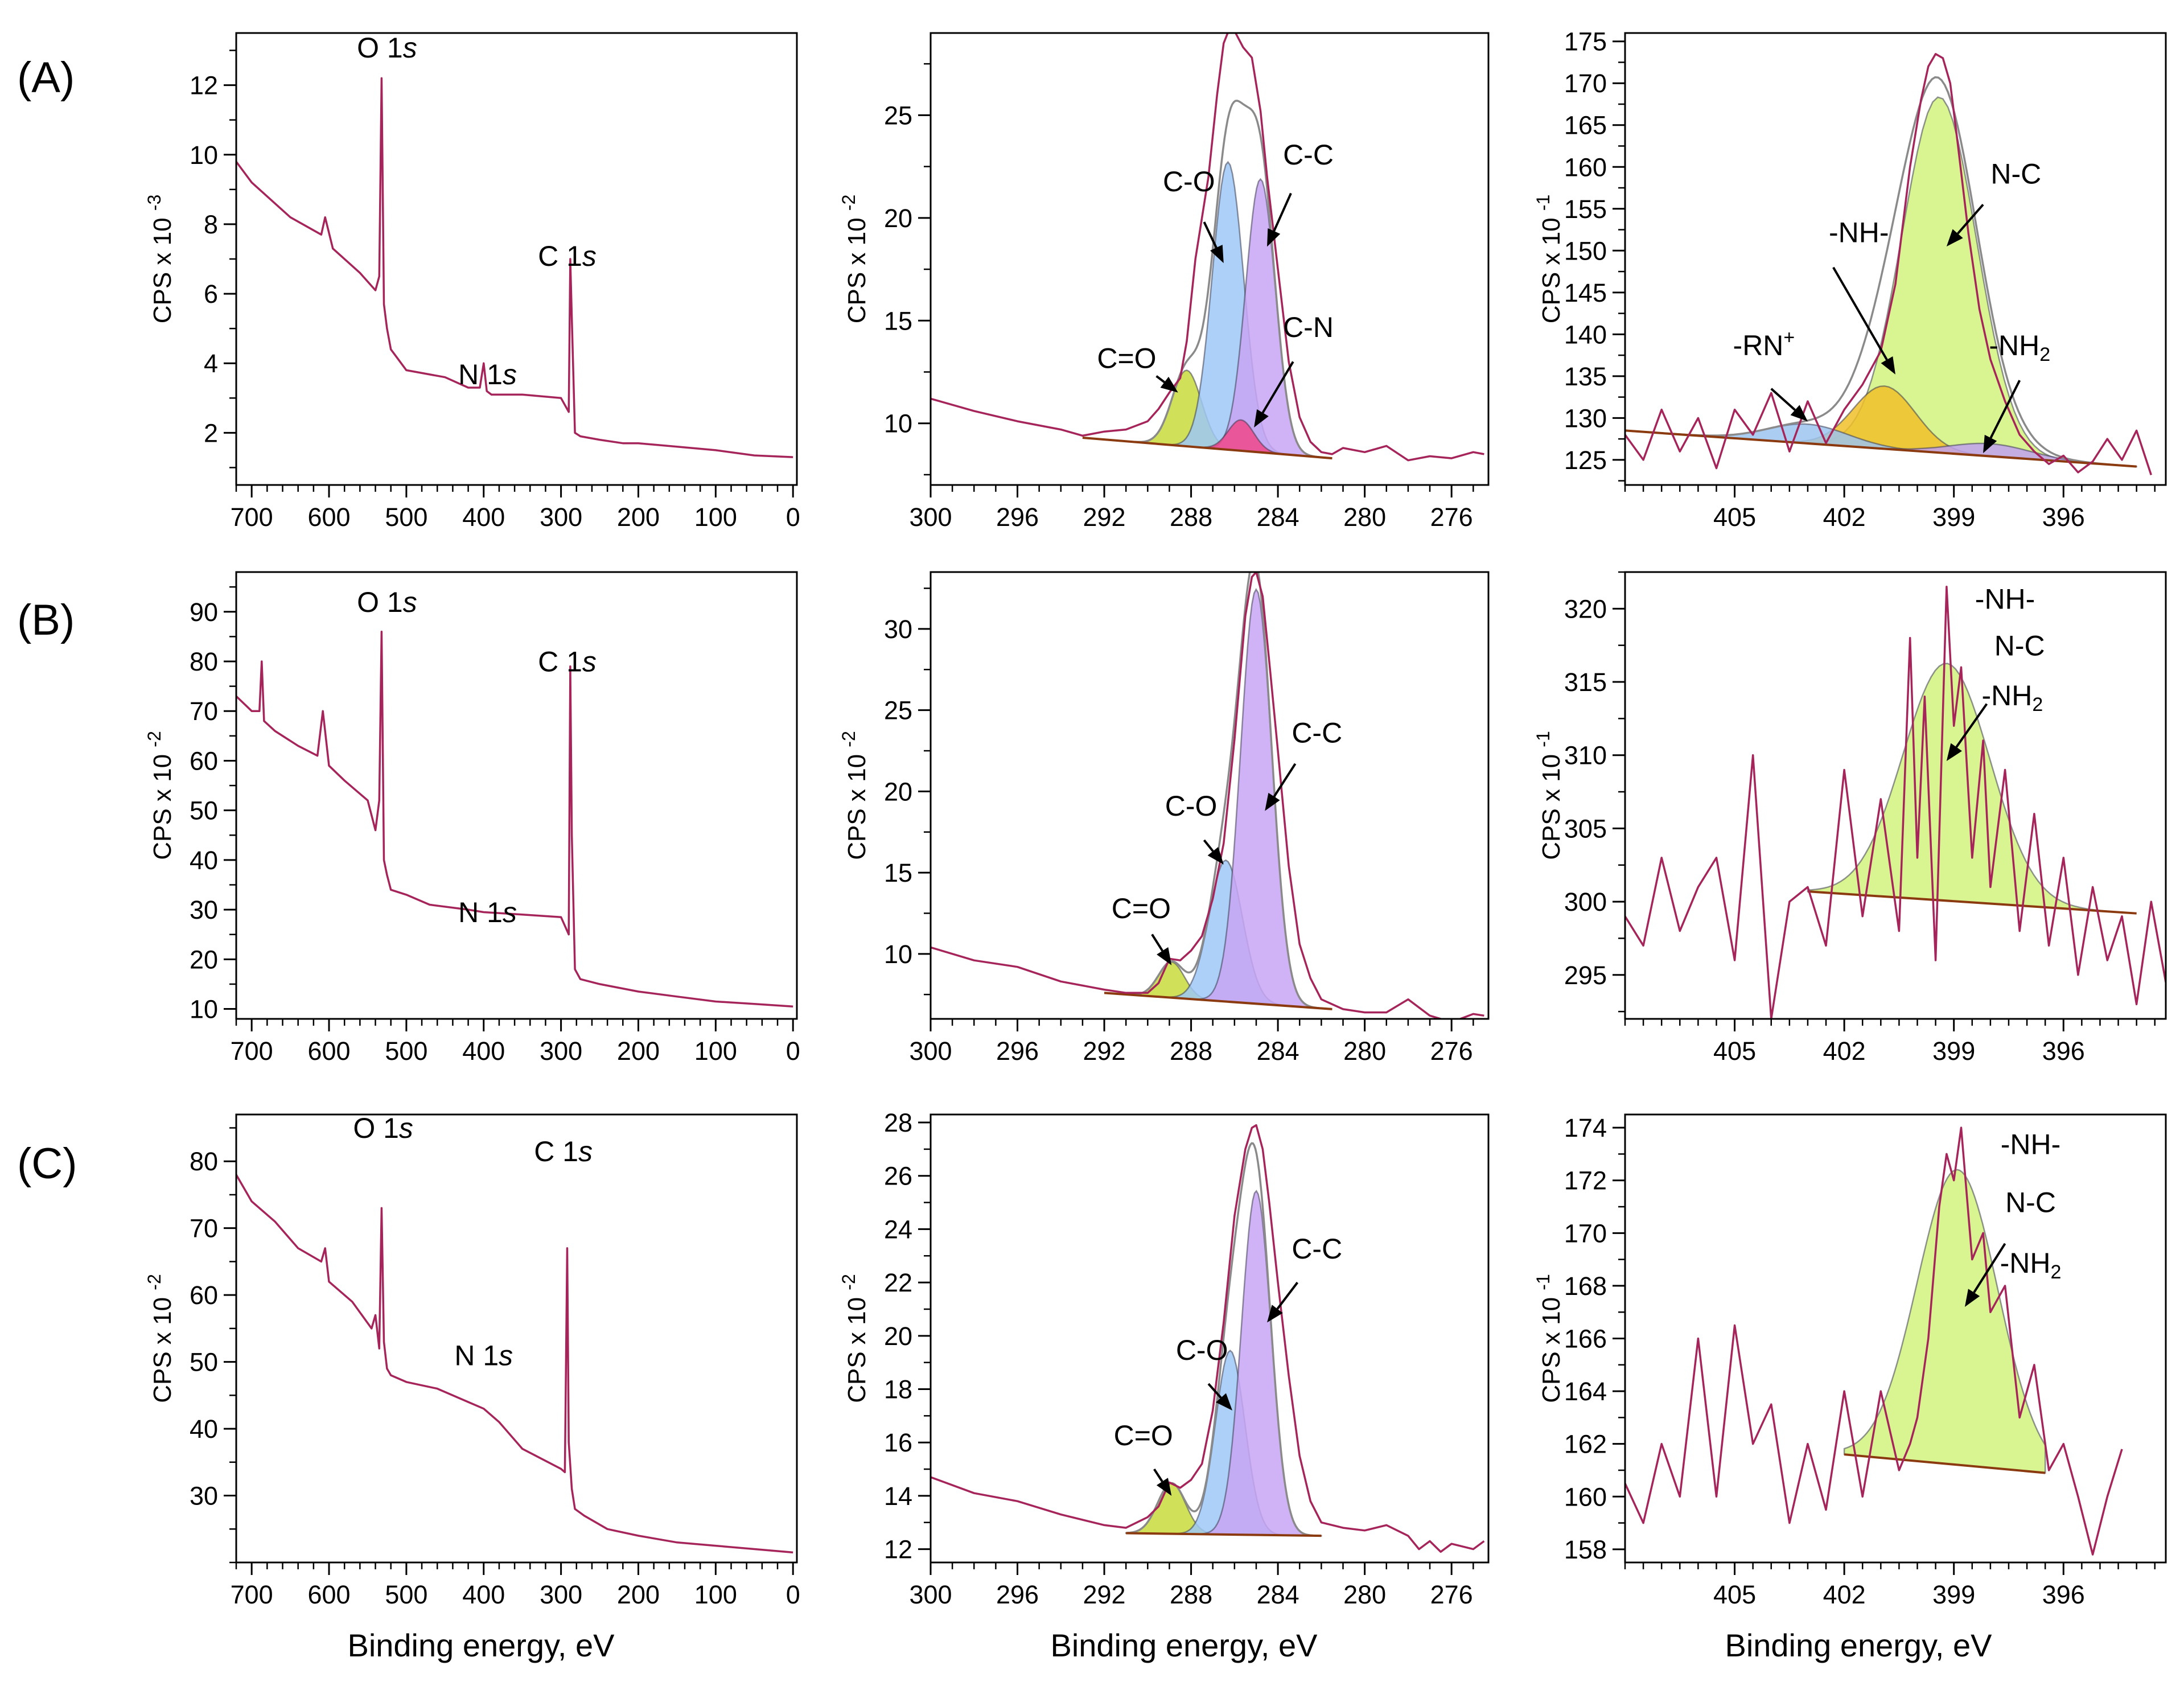 The image size is (2184, 1682). Describe the element at coordinates (1309, 327) in the screenshot. I see `peak-label: C-N` at that location.